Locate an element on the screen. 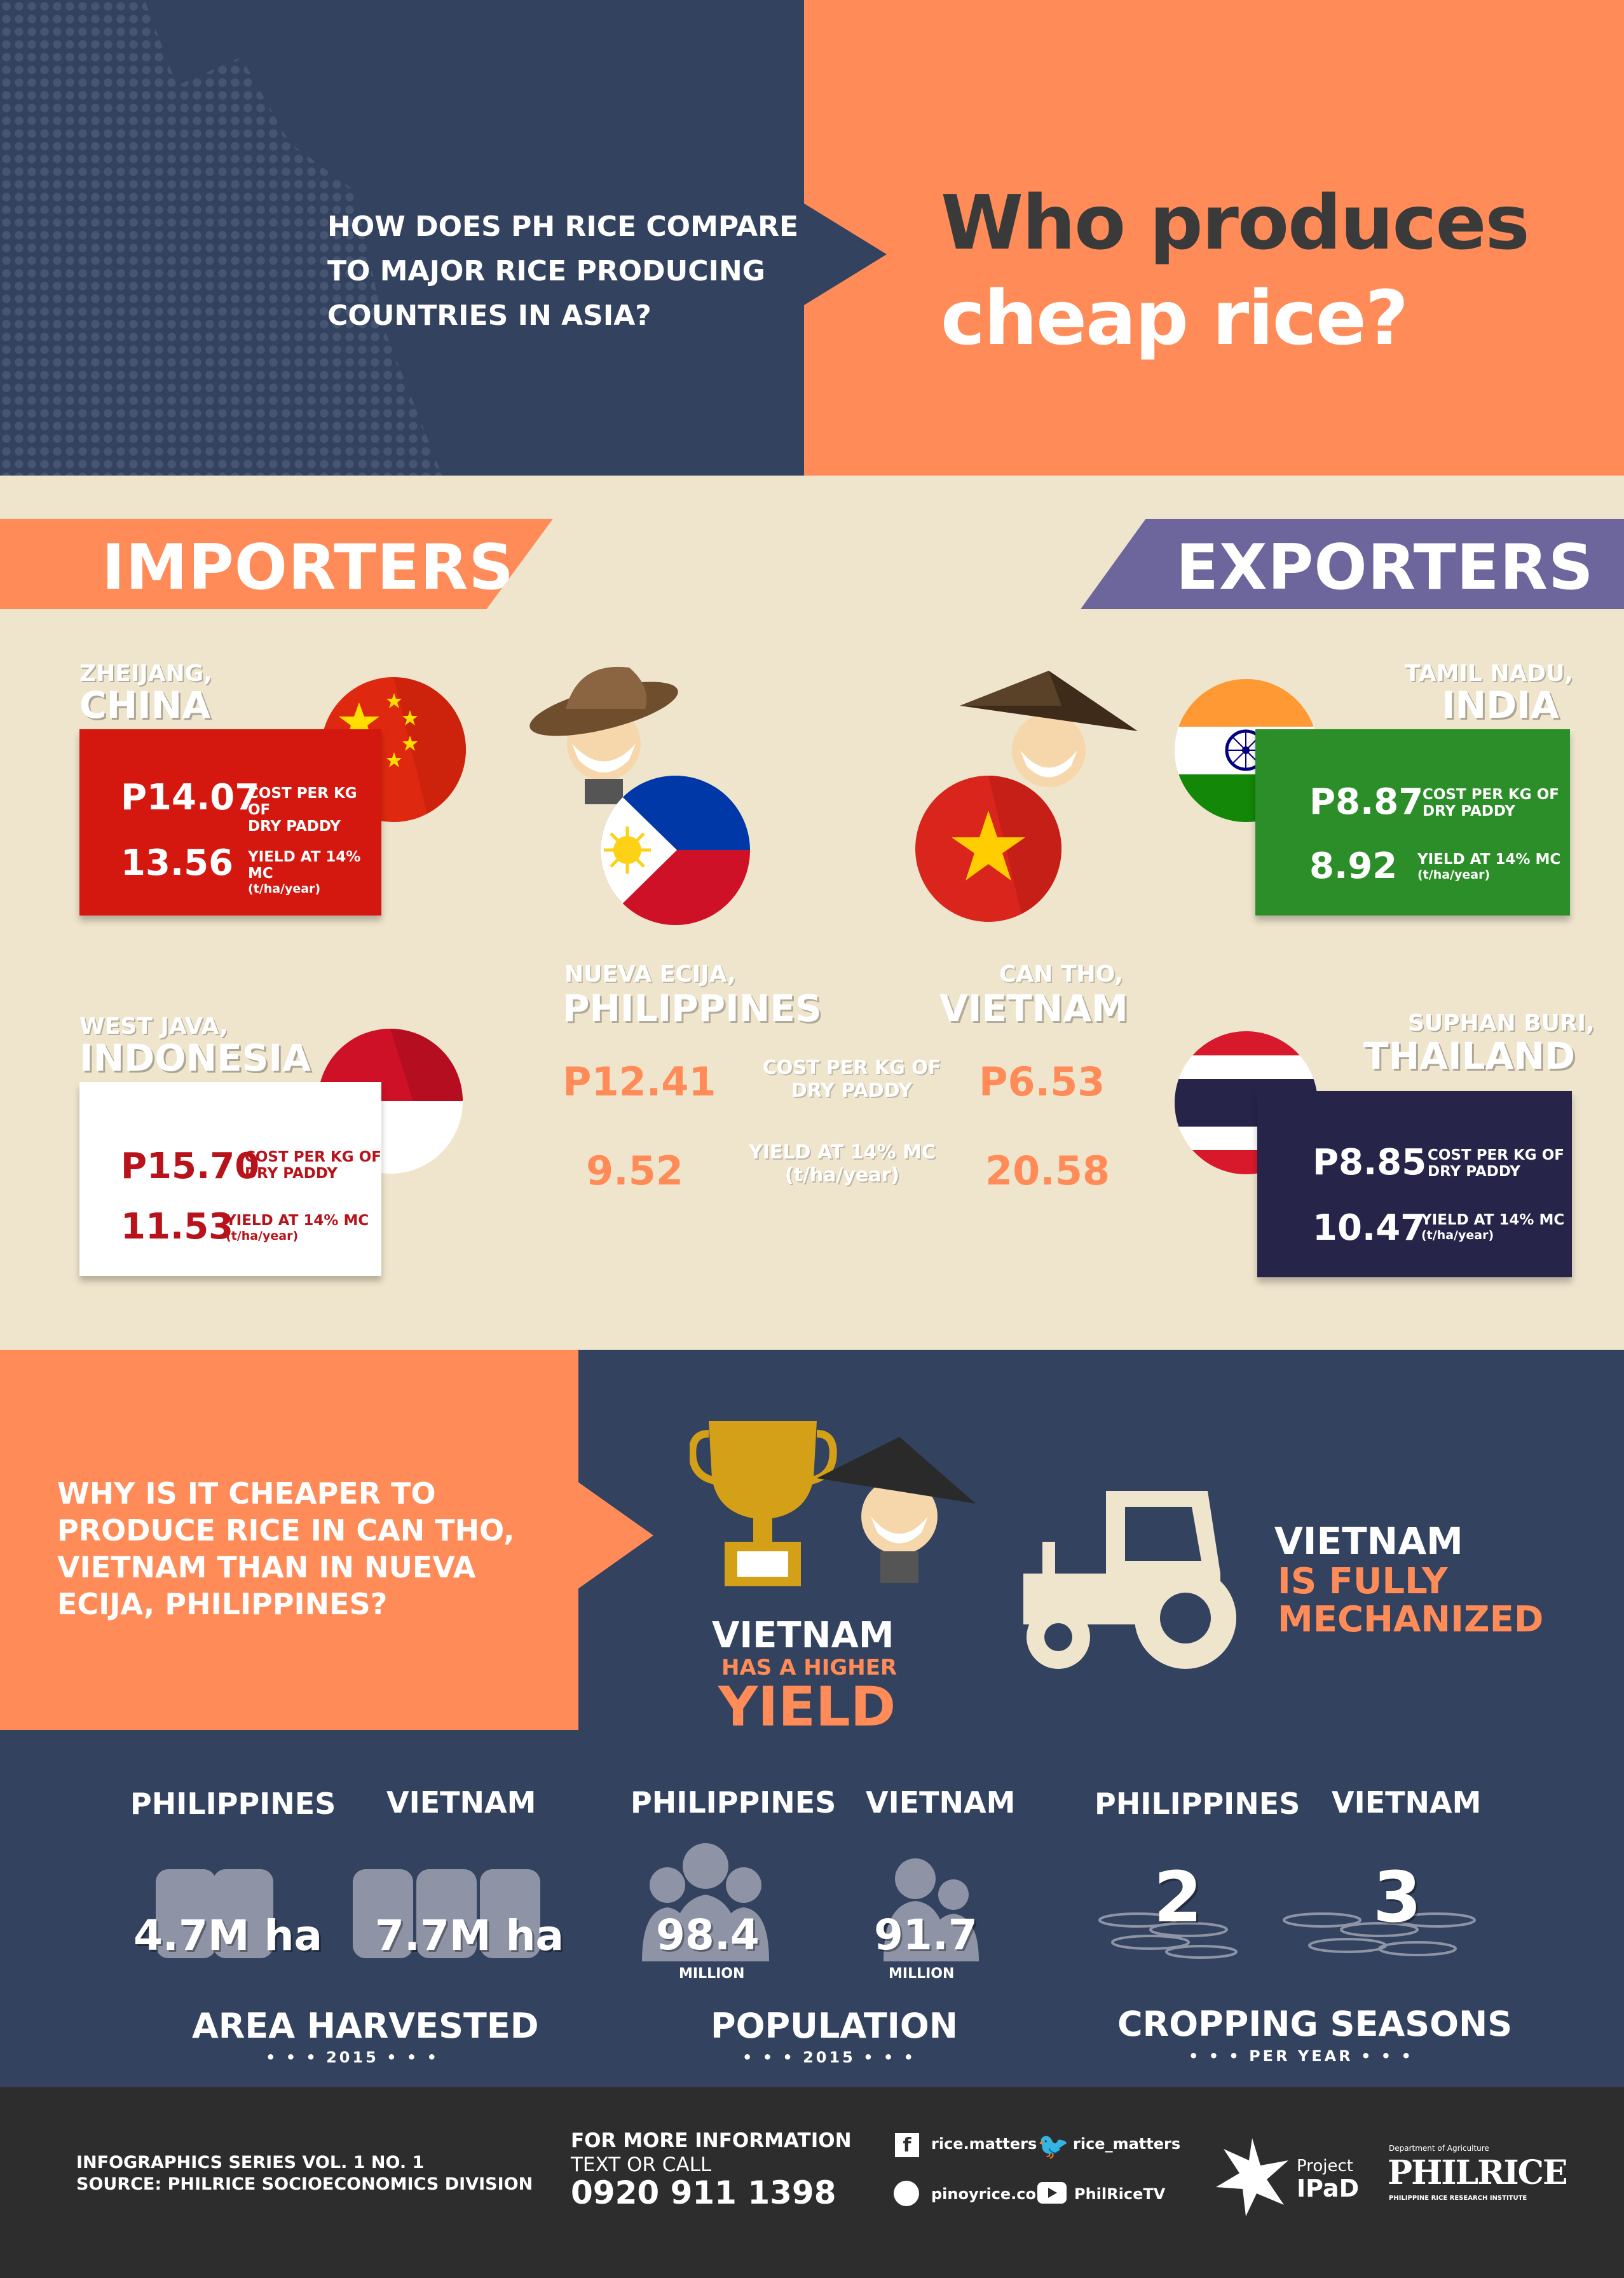  pop-vn-unit: MILLION is located at coordinates (922, 1974).